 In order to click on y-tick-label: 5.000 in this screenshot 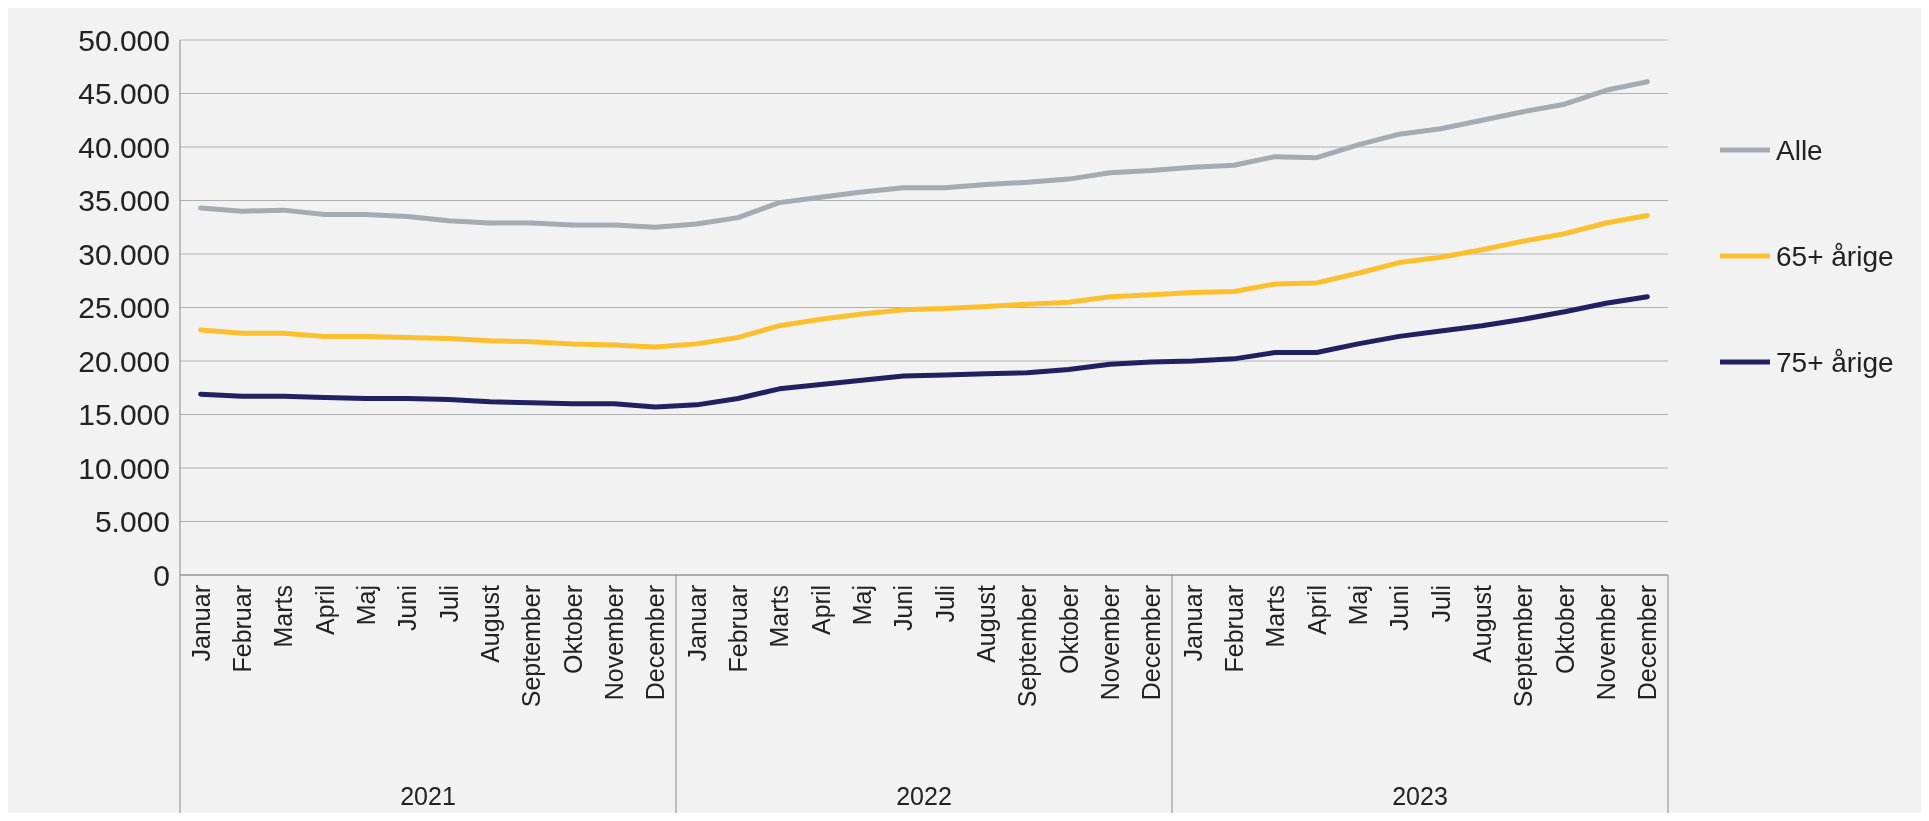, I will do `click(132, 521)`.